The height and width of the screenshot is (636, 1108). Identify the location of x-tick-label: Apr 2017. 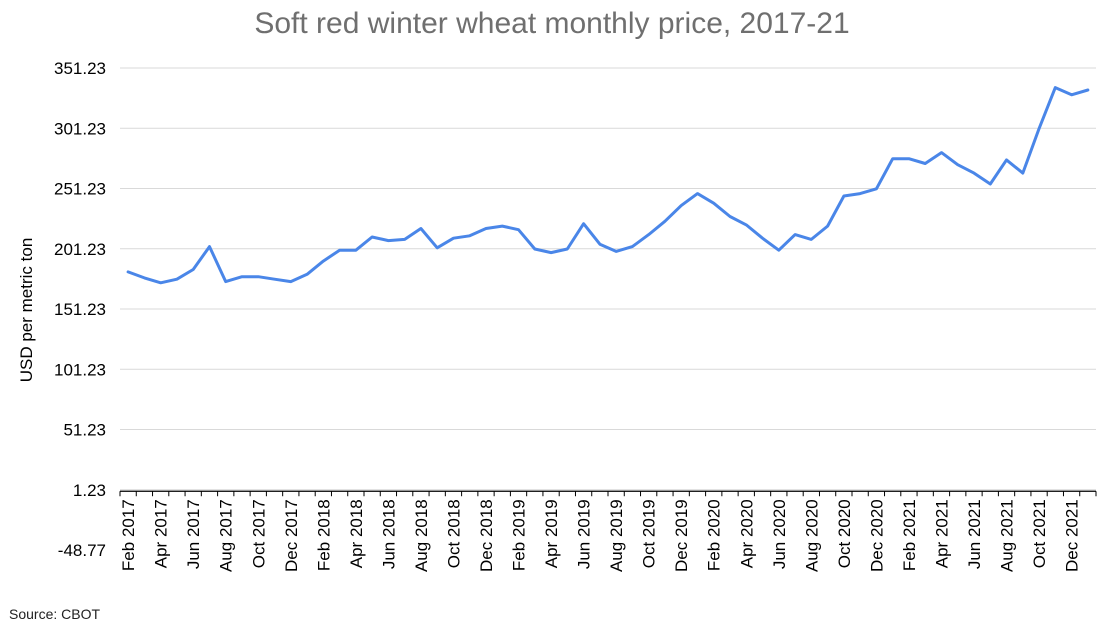
(161, 533).